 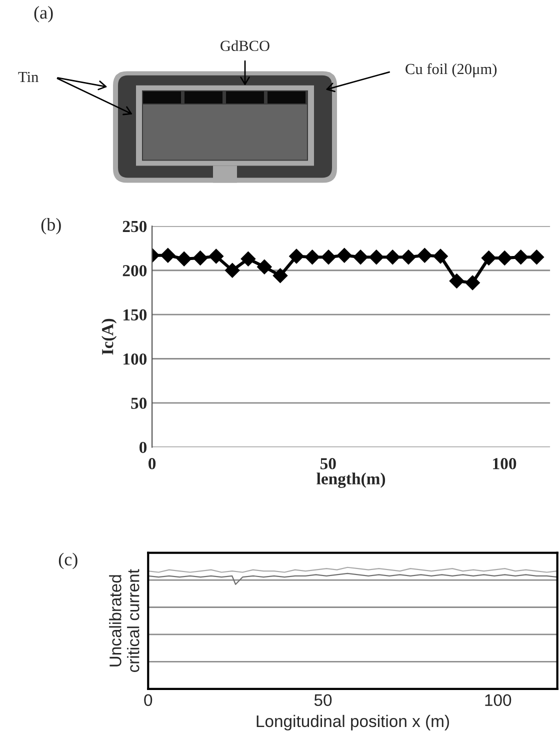 I want to click on x-axis-title: Longitudinal position x (m), so click(x=352, y=722).